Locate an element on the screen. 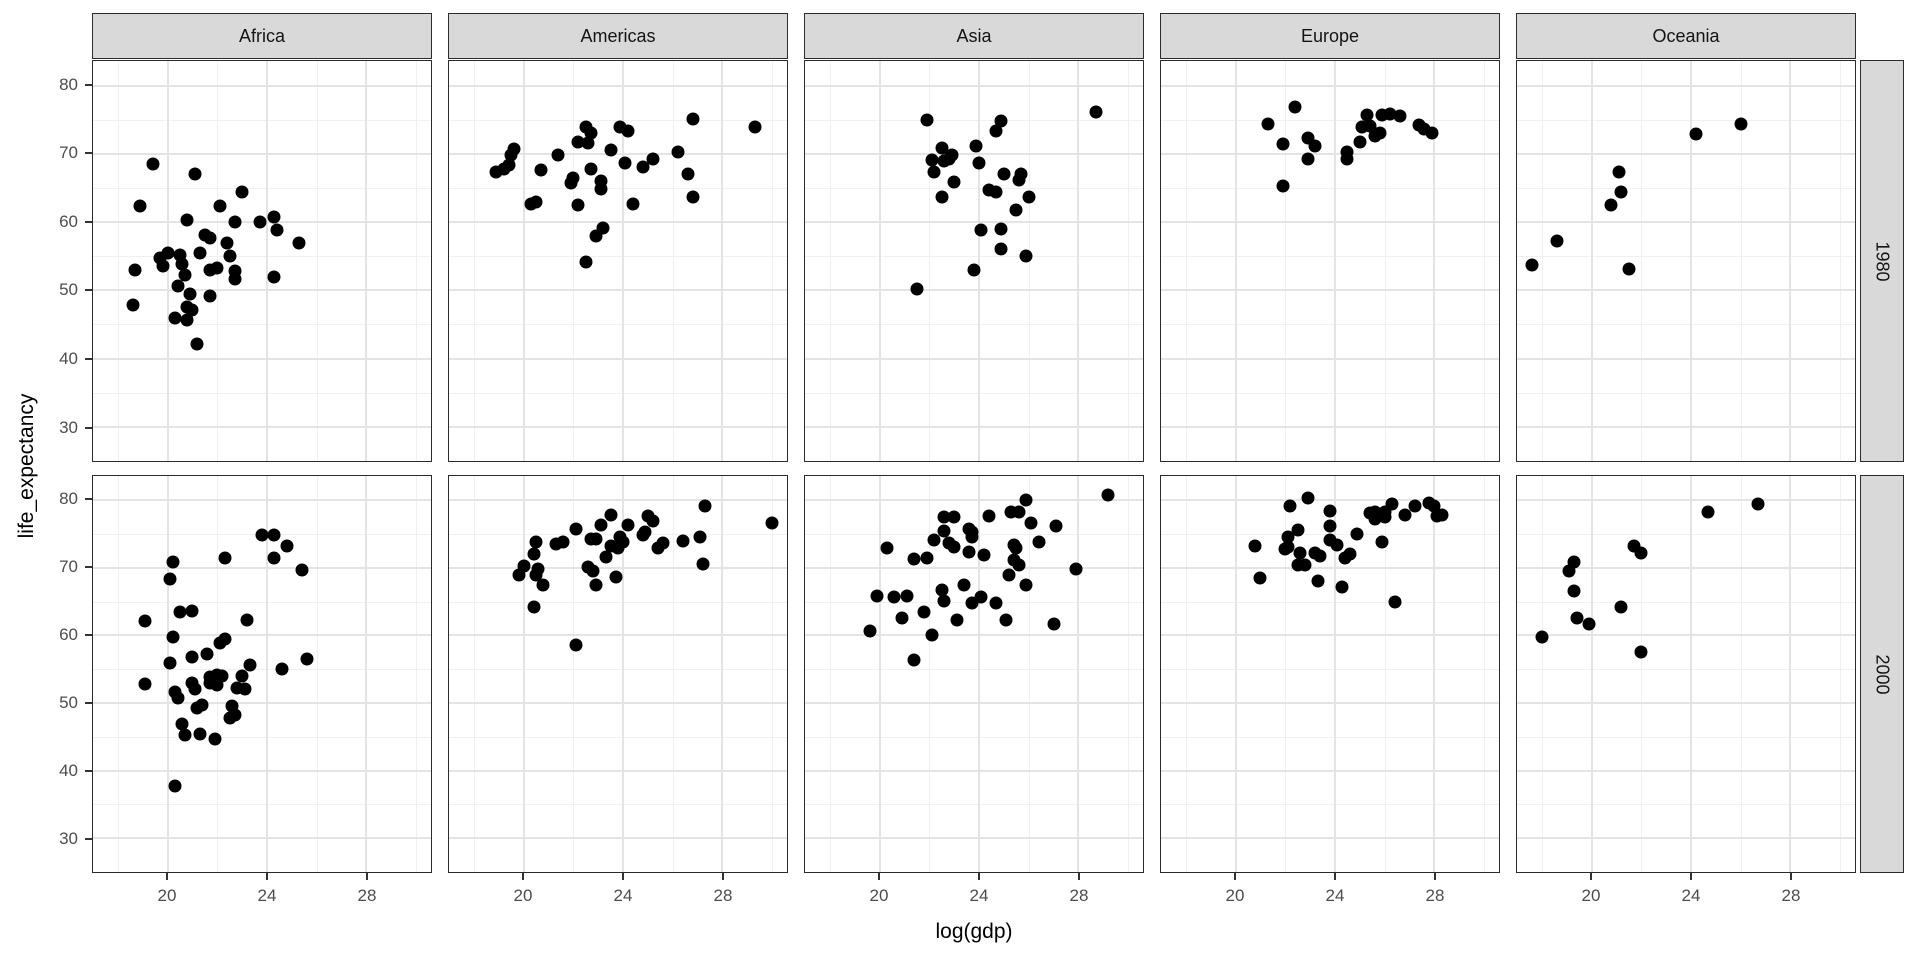 The height and width of the screenshot is (960, 1920). y-tick-label: 60 is located at coordinates (68, 635).